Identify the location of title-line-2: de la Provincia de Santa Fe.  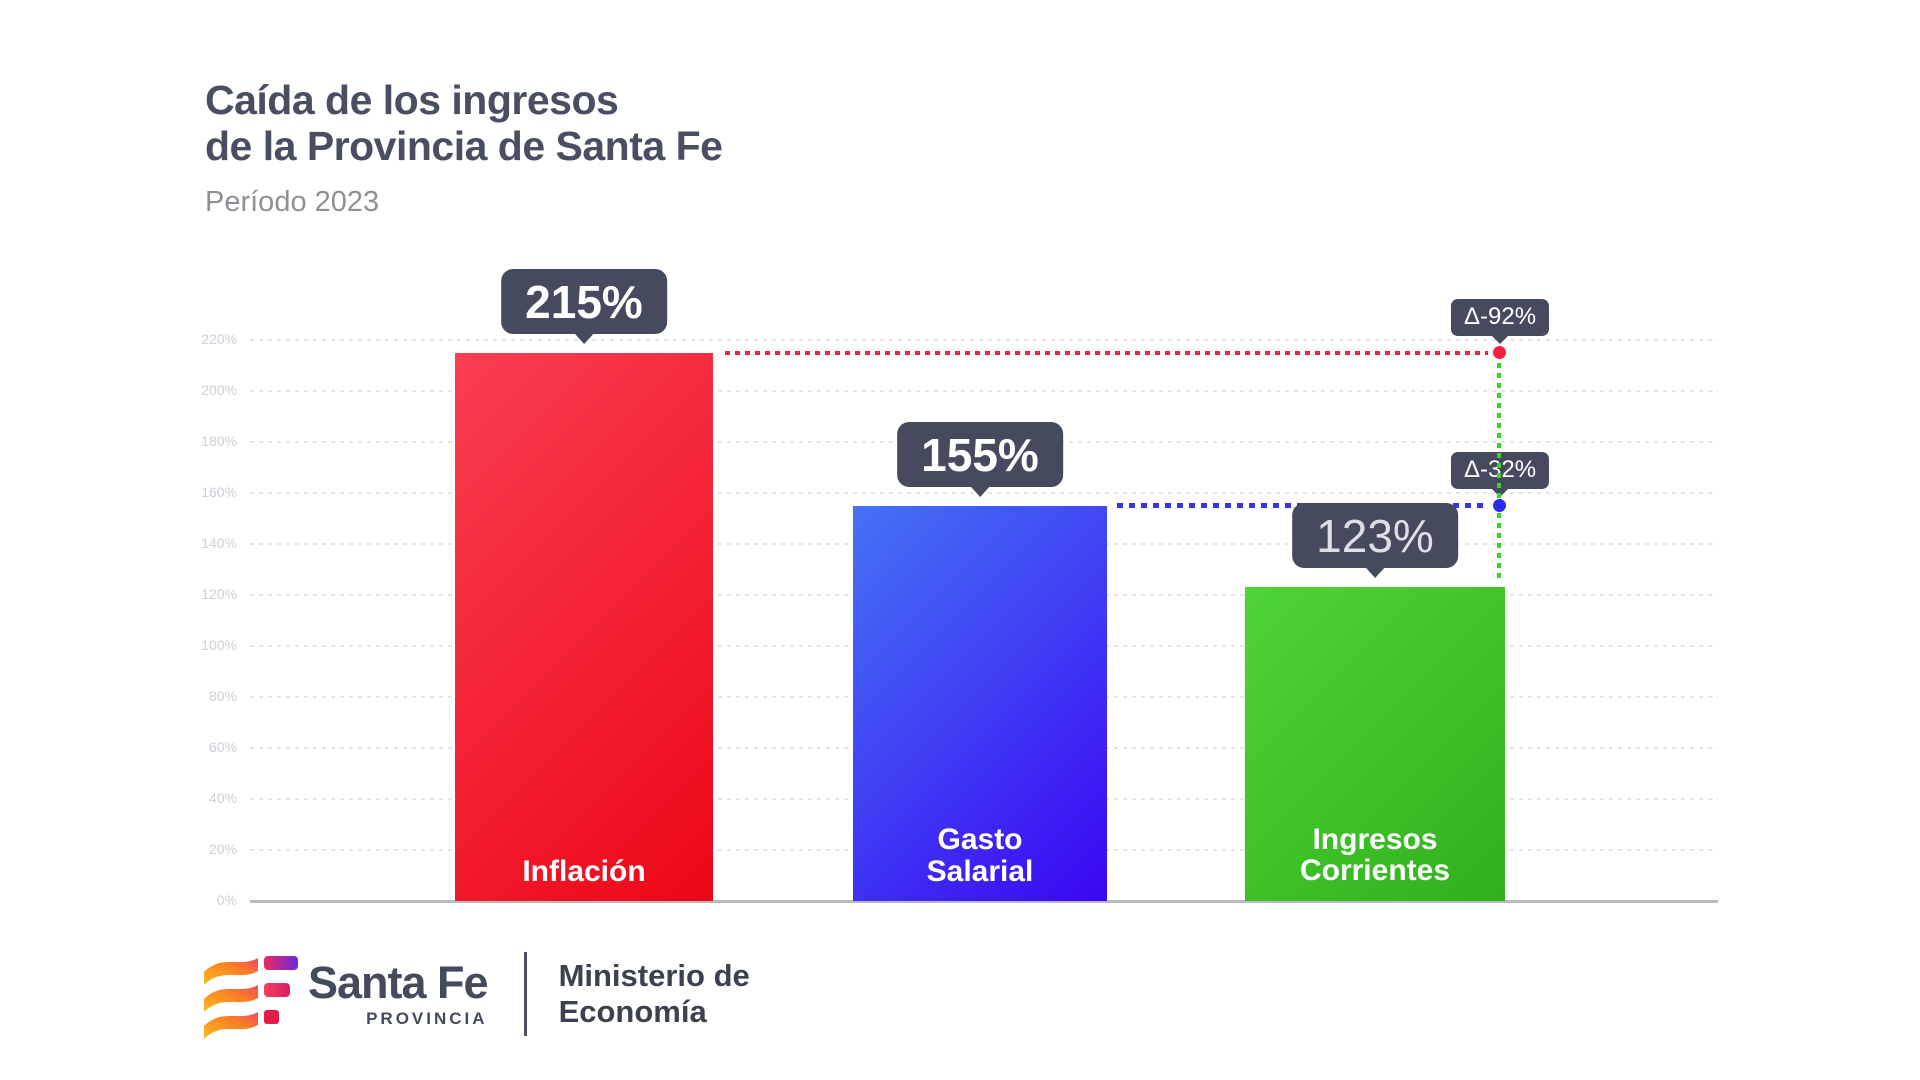
(464, 145).